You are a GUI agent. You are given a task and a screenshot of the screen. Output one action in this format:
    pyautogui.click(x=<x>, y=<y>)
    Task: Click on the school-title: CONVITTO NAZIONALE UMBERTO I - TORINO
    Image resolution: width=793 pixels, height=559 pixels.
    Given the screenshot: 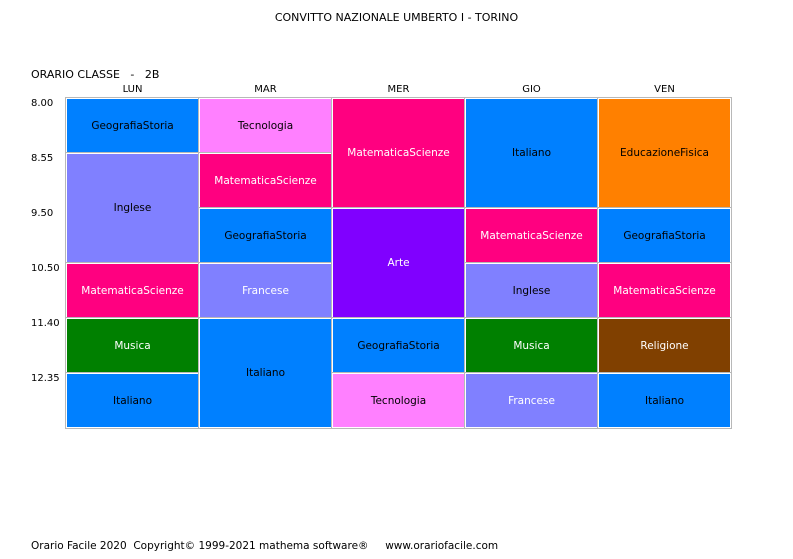 What is the action you would take?
    pyautogui.click(x=396, y=17)
    